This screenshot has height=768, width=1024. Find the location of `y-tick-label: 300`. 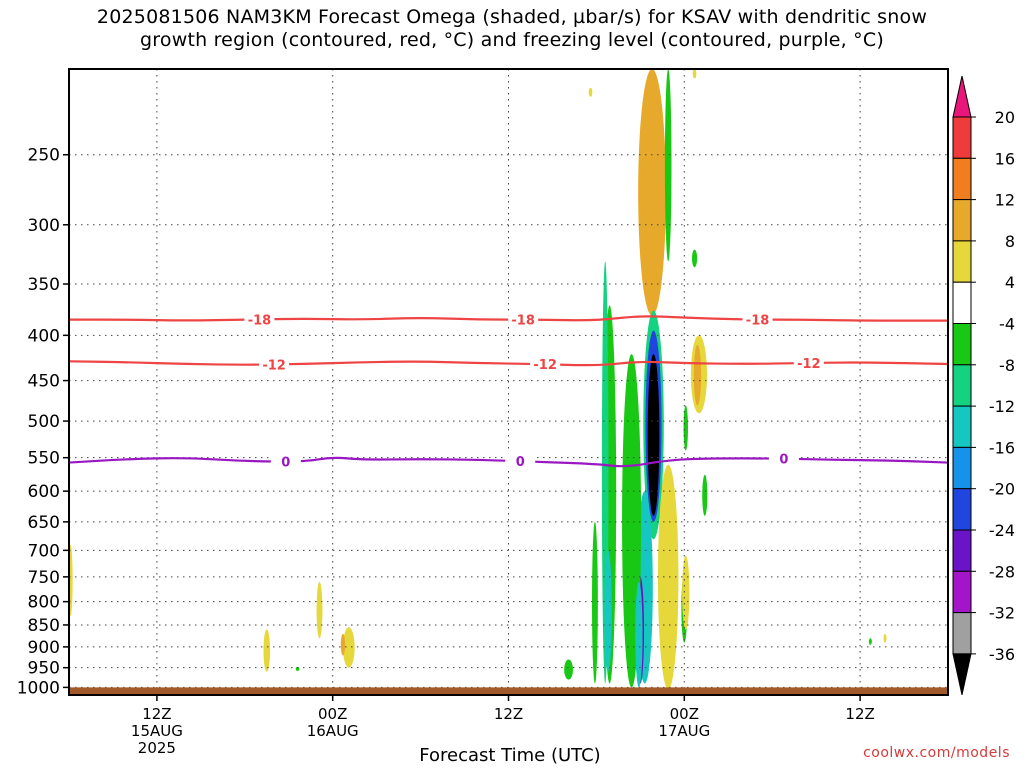

y-tick-label: 300 is located at coordinates (44, 226).